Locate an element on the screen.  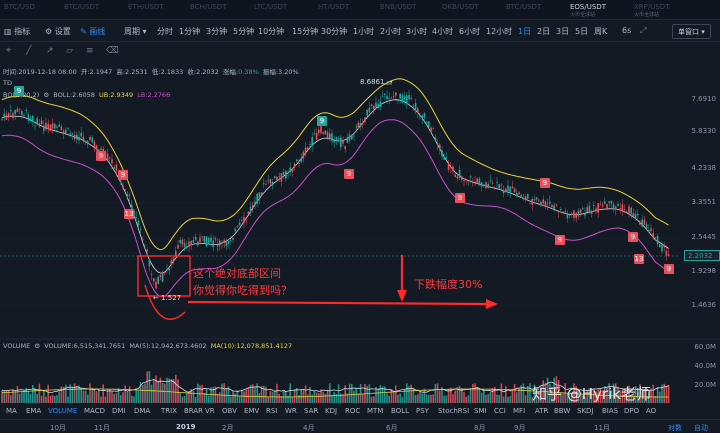
interval-0: 分时 is located at coordinates (165, 31).